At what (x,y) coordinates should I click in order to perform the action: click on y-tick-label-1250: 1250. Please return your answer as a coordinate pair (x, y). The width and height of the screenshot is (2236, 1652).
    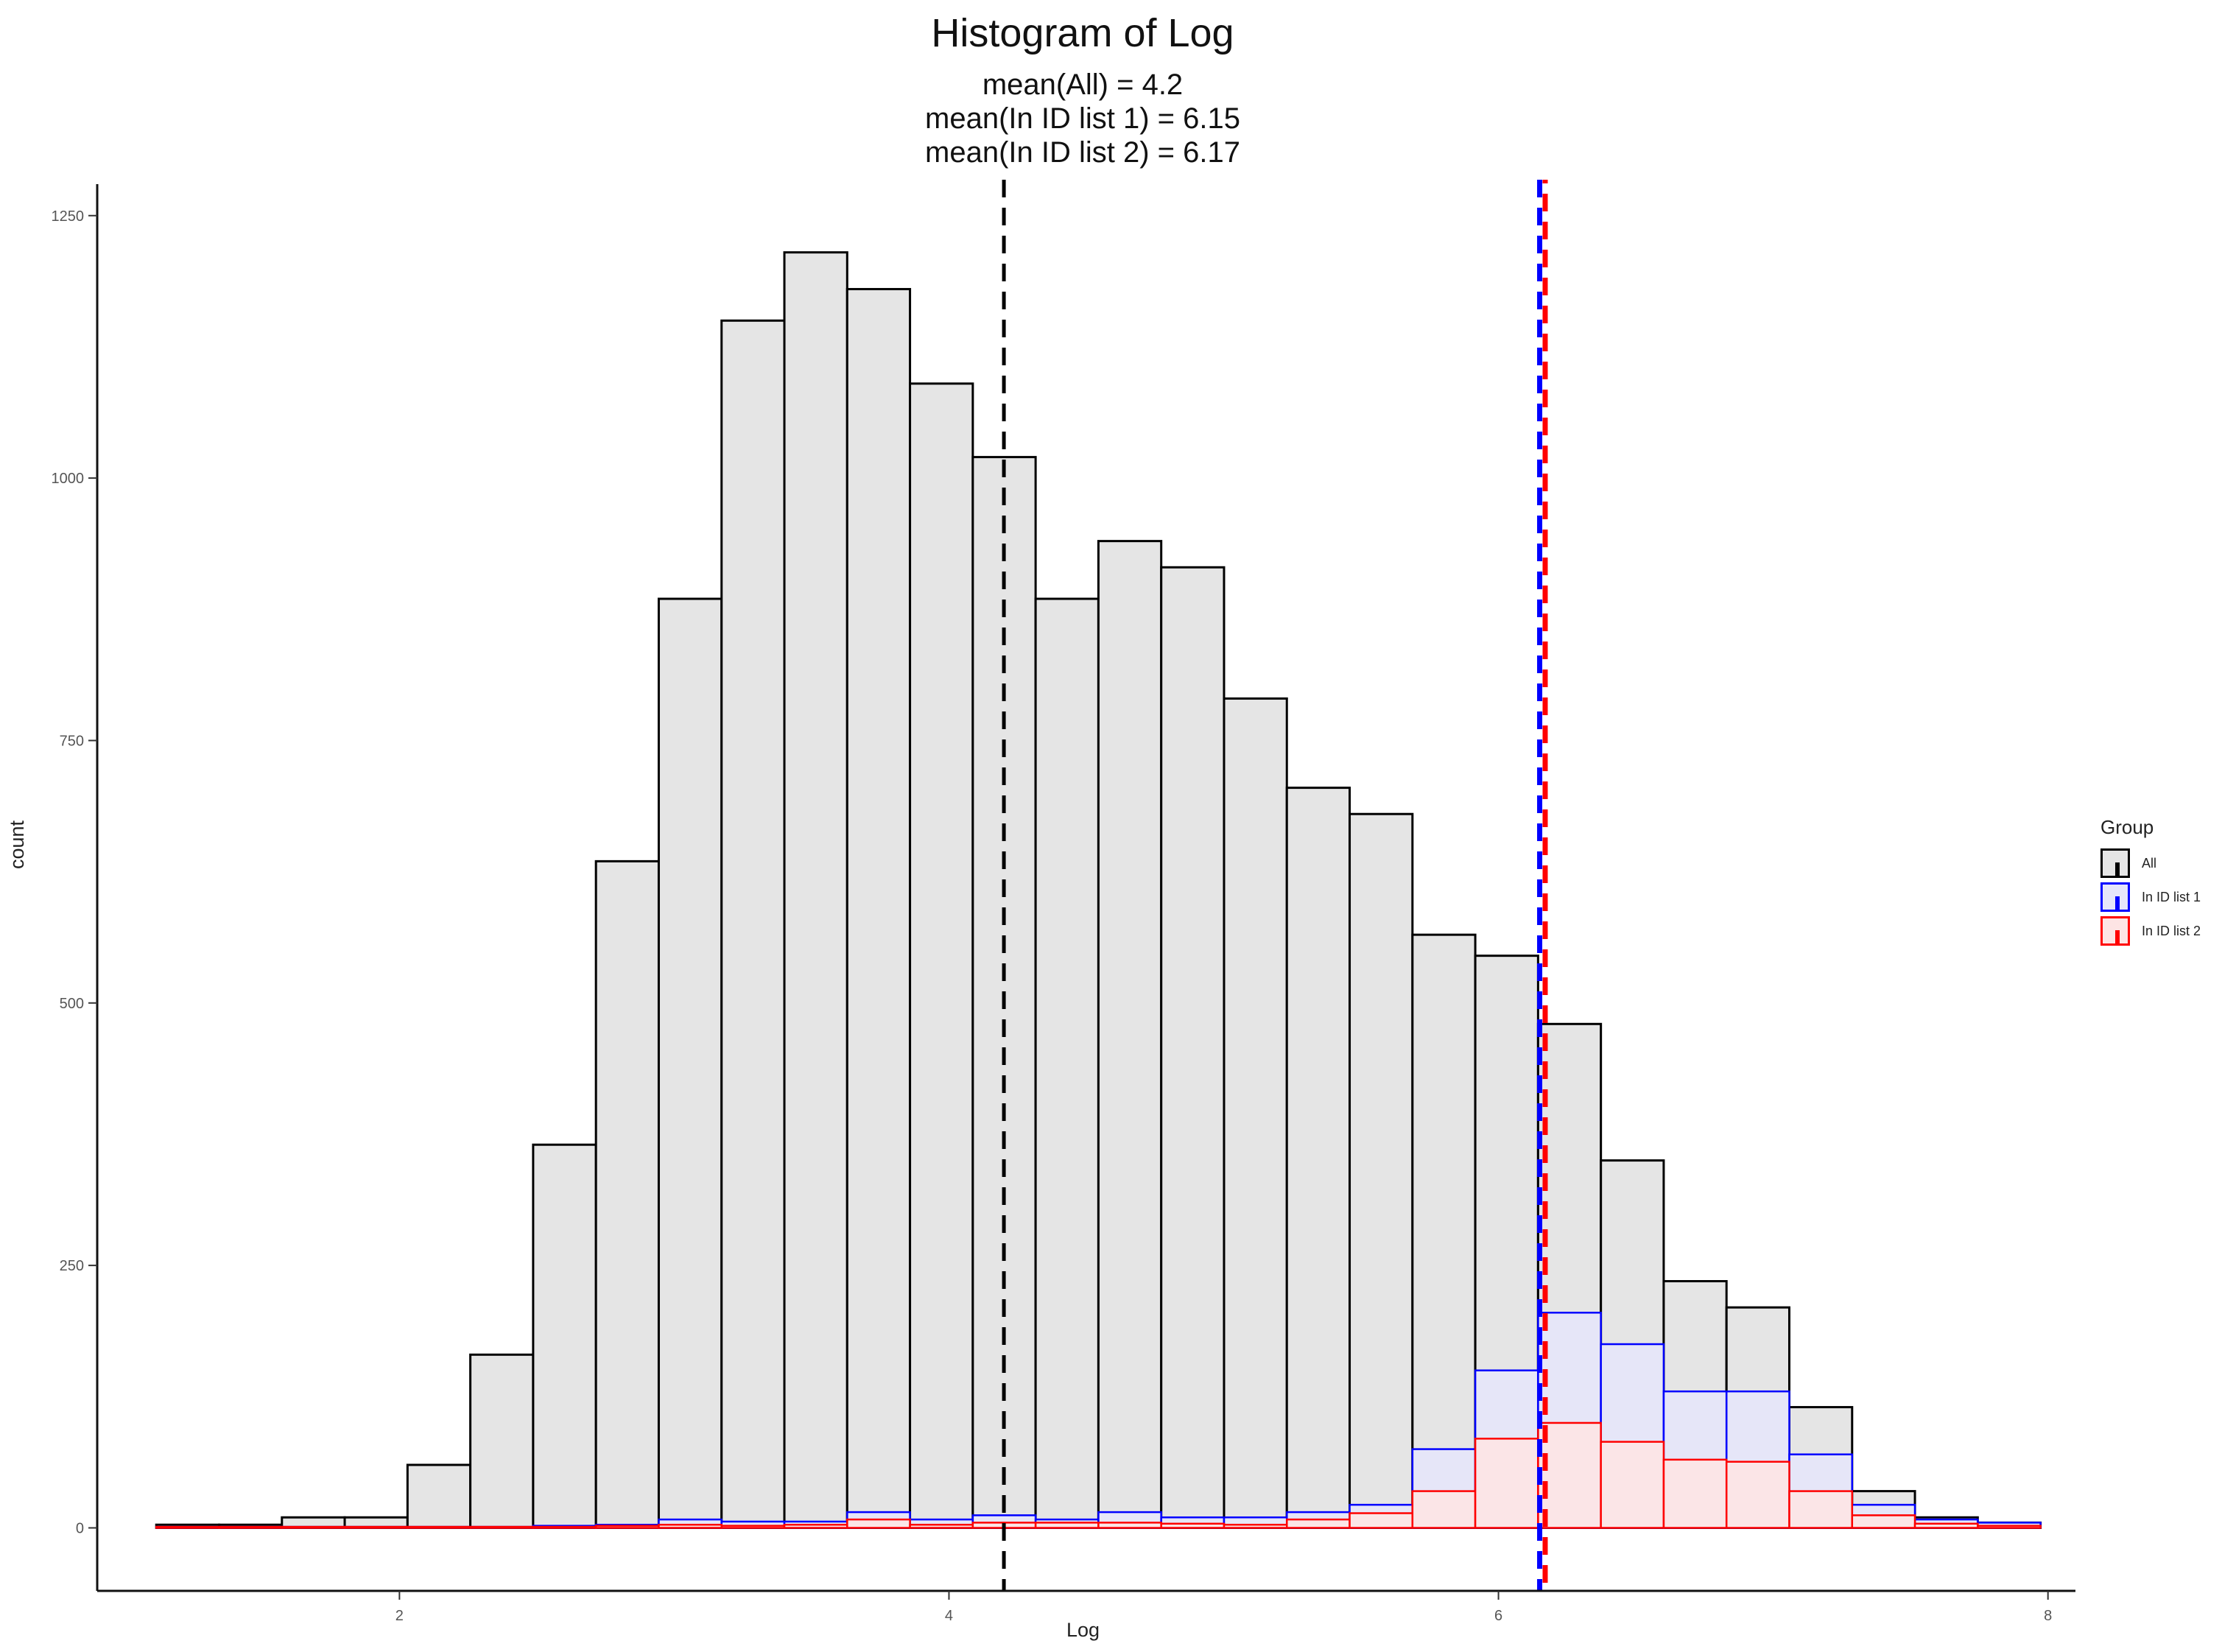
    Looking at the image, I should click on (68, 216).